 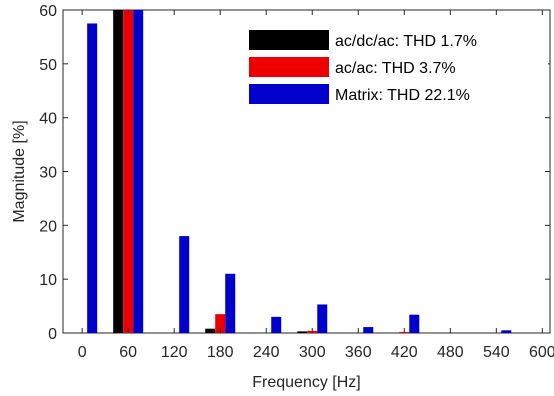 What do you see at coordinates (52, 334) in the screenshot?
I see `y-tick-label: 0` at bounding box center [52, 334].